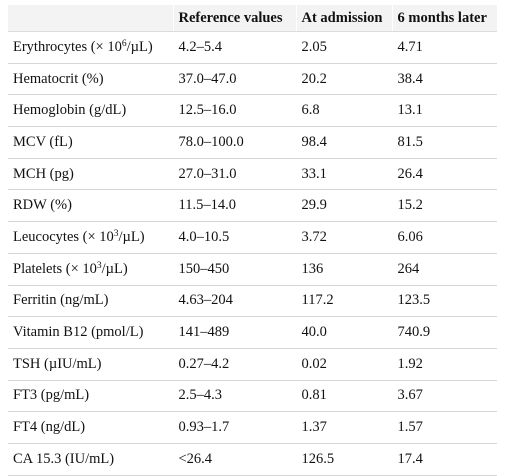  Describe the element at coordinates (234, 111) in the screenshot. I see `reference-value: 12.5–16.0` at that location.